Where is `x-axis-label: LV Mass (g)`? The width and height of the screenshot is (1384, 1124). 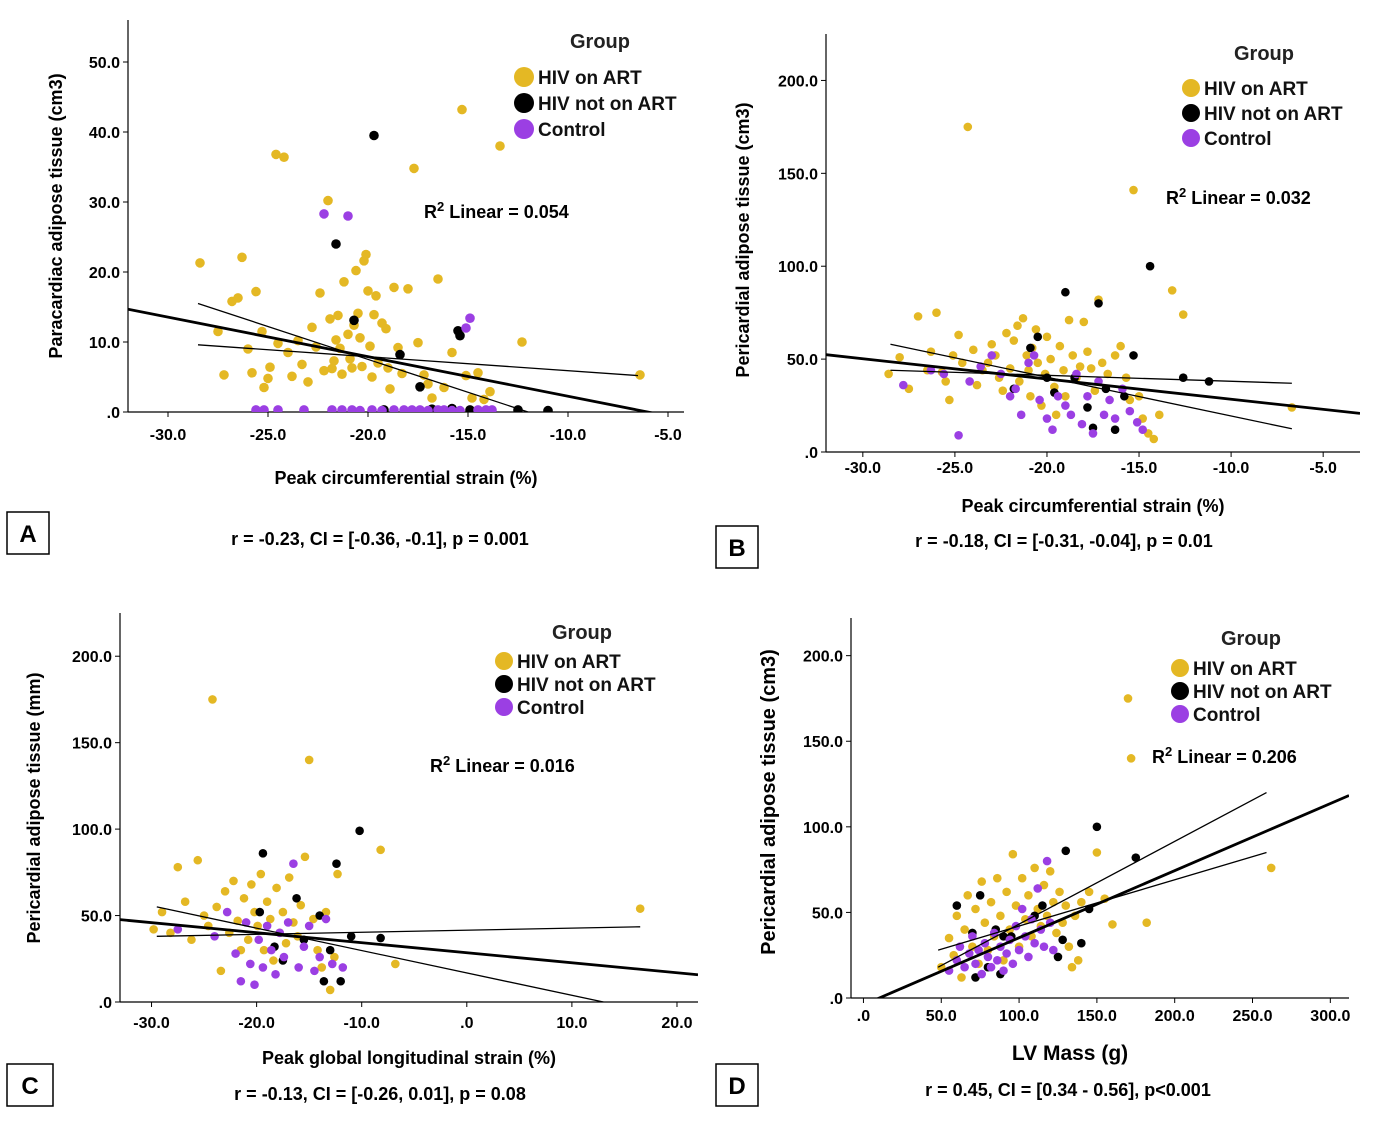 x-axis-label: LV Mass (g) is located at coordinates (1070, 1053).